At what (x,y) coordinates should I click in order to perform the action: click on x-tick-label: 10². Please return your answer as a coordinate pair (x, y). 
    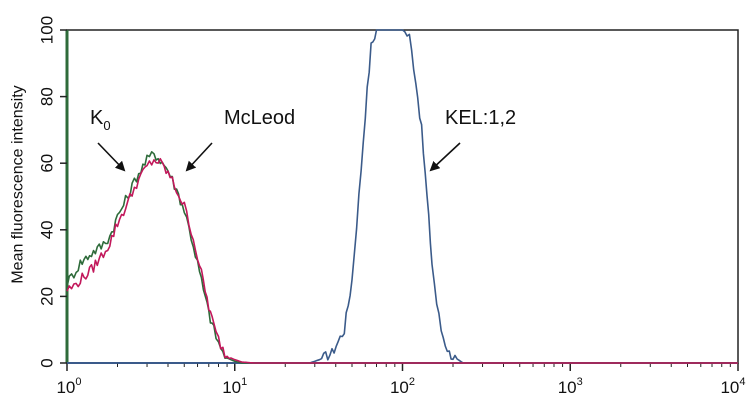
    Looking at the image, I should click on (402, 386).